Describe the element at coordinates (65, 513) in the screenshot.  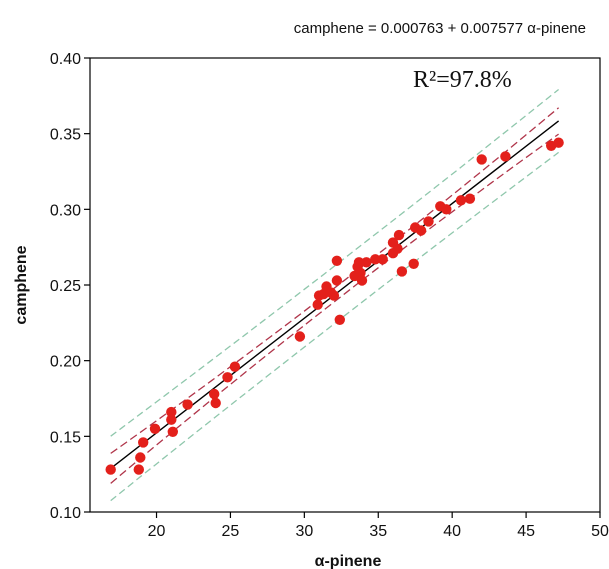
I see `y-tick-label: 0.10` at that location.